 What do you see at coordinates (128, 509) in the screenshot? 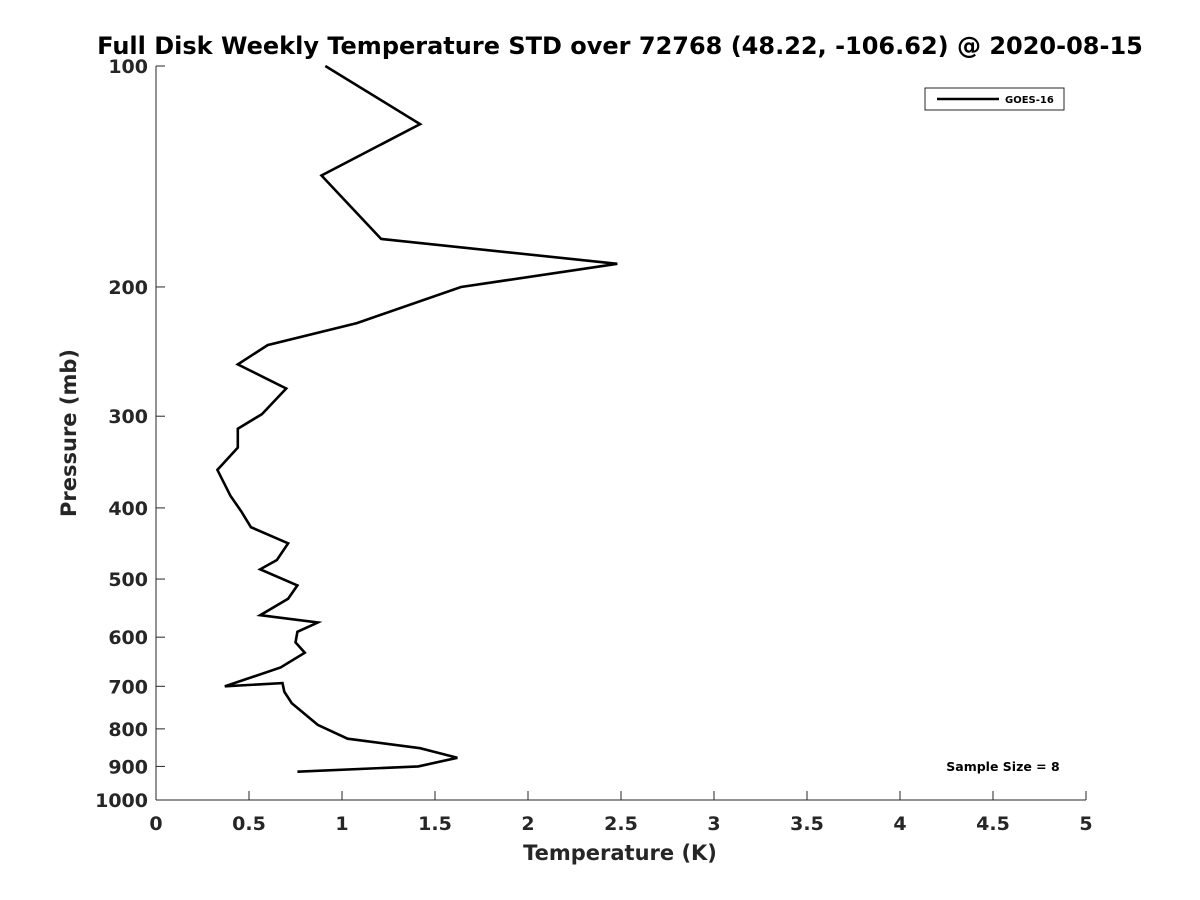
I see `y-tick-label: 400` at bounding box center [128, 509].